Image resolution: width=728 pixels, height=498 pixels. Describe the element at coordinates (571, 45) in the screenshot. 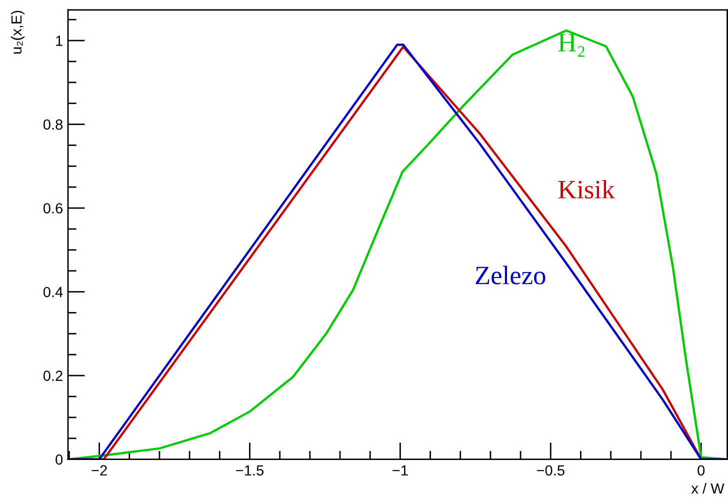

I see `series-label: H₂` at that location.